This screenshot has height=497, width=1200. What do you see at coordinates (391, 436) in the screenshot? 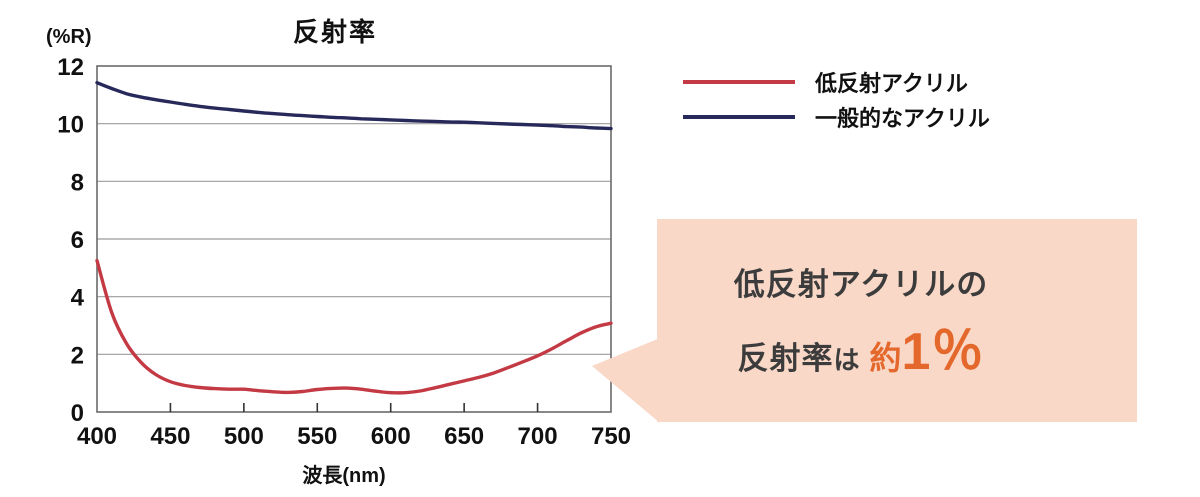
I see `x-tick-label-600: 600` at bounding box center [391, 436].